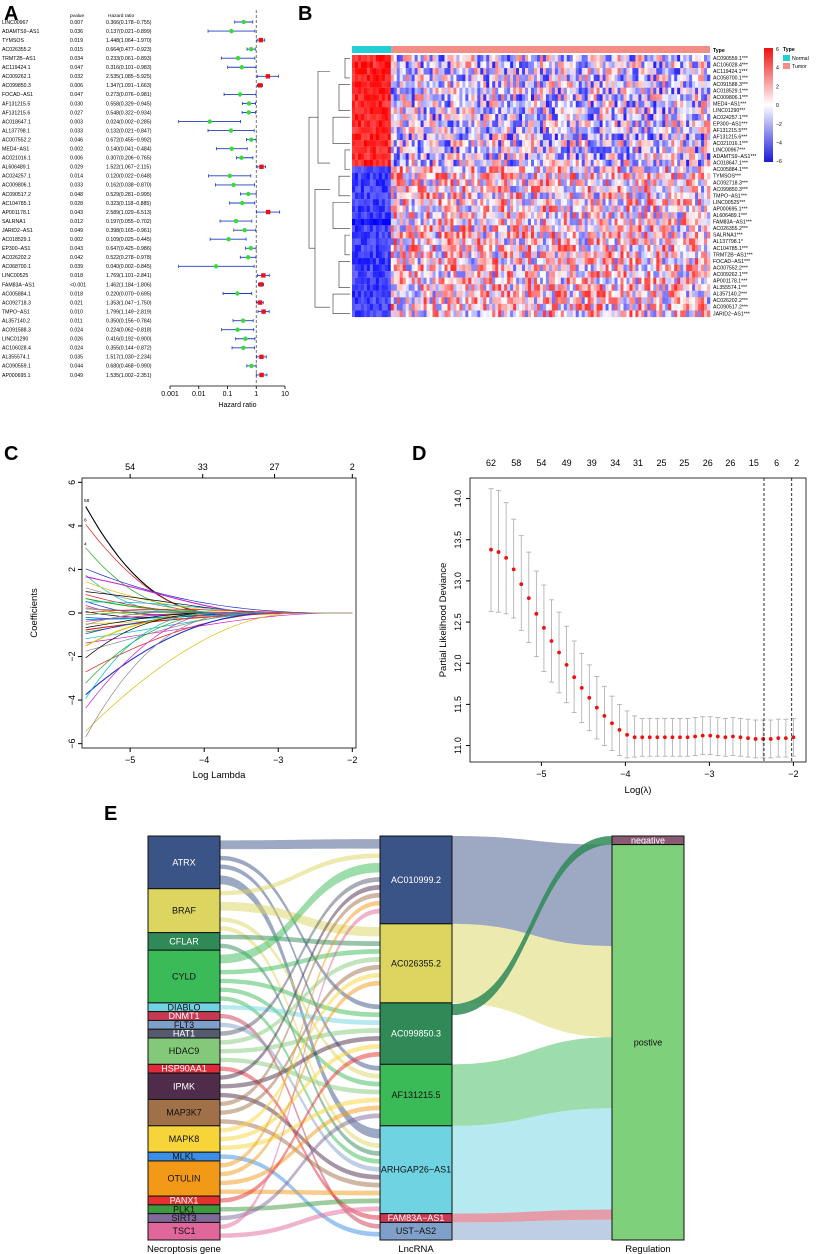  What do you see at coordinates (260, 302) in the screenshot?
I see `hr-marker` at bounding box center [260, 302].